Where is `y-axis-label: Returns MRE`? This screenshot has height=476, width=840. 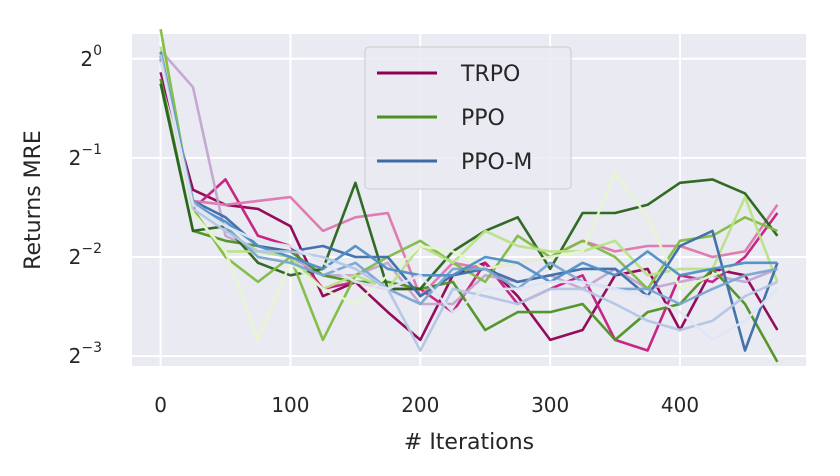 y-axis-label: Returns MRE is located at coordinates (33, 200).